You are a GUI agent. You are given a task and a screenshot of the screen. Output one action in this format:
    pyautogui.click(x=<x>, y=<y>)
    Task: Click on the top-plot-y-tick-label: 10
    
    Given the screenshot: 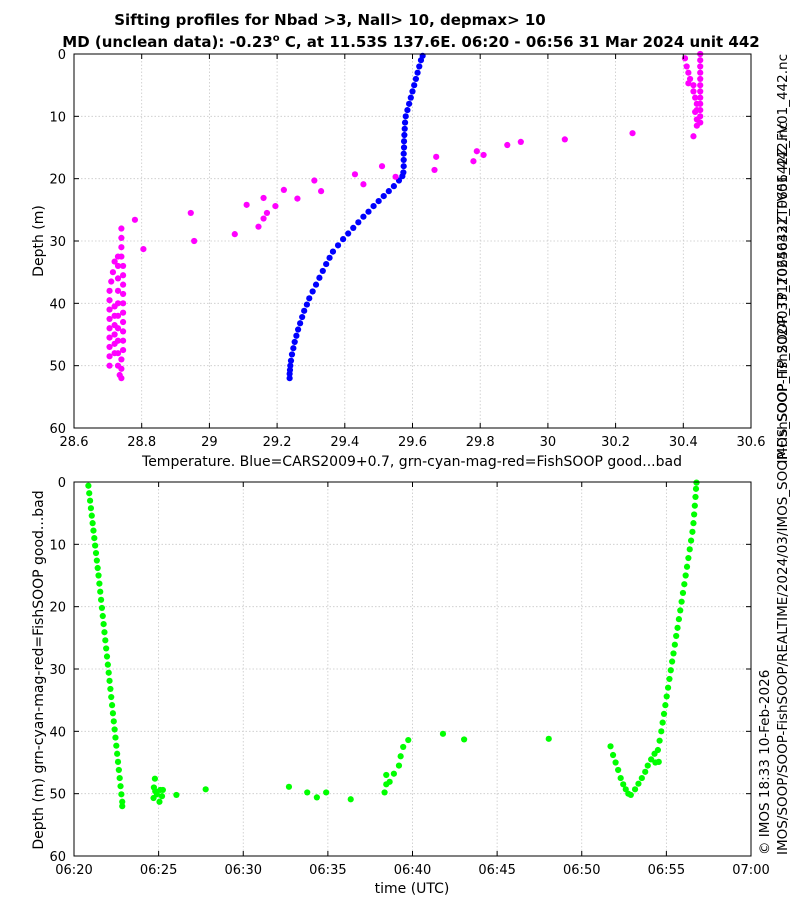 What is the action you would take?
    pyautogui.click(x=57, y=117)
    